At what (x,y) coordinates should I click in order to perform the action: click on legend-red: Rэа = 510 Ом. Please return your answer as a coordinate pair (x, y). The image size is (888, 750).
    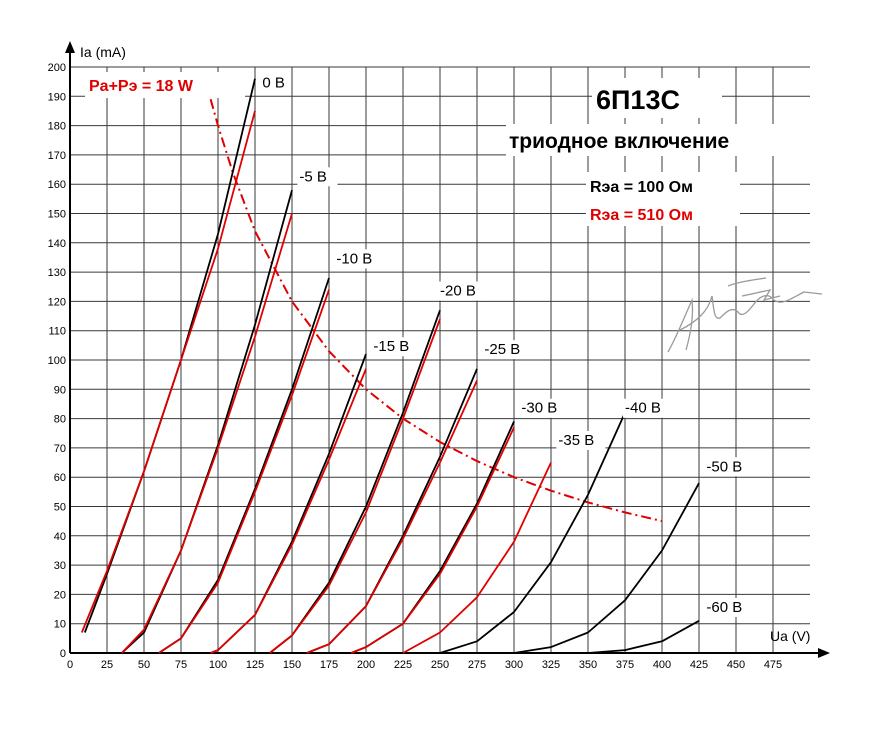
    Looking at the image, I should click on (641, 215).